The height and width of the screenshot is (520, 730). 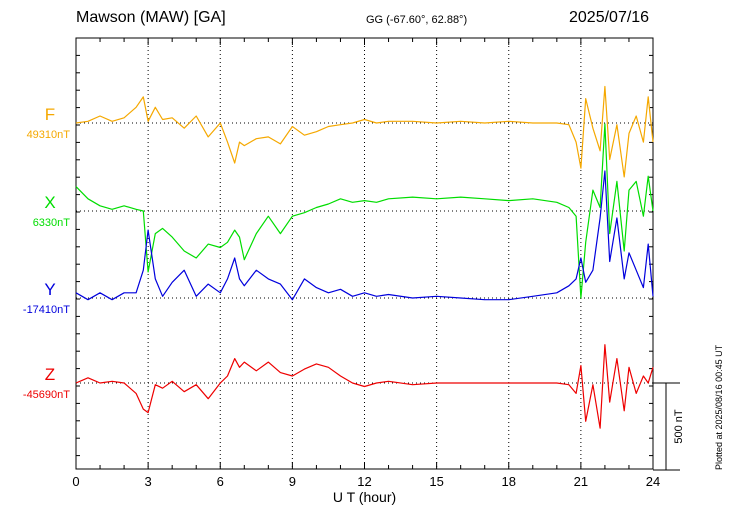 I want to click on series-name-y: Y, so click(x=49, y=289).